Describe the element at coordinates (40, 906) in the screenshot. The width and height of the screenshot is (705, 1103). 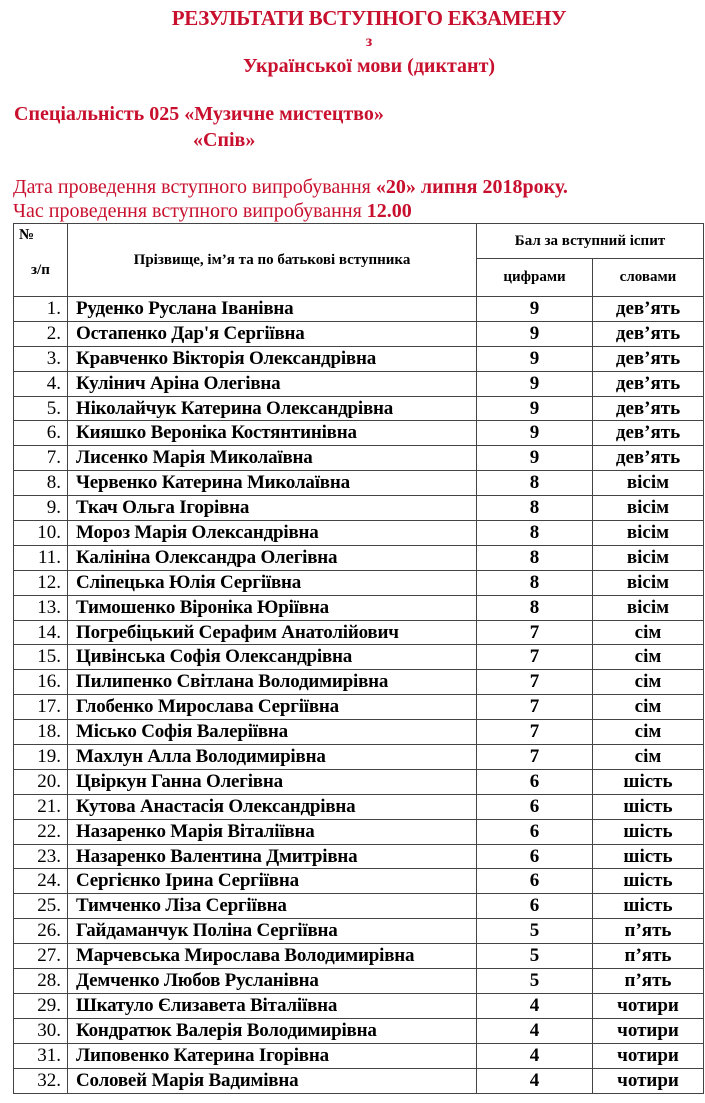
I see `row-number: 25.` at that location.